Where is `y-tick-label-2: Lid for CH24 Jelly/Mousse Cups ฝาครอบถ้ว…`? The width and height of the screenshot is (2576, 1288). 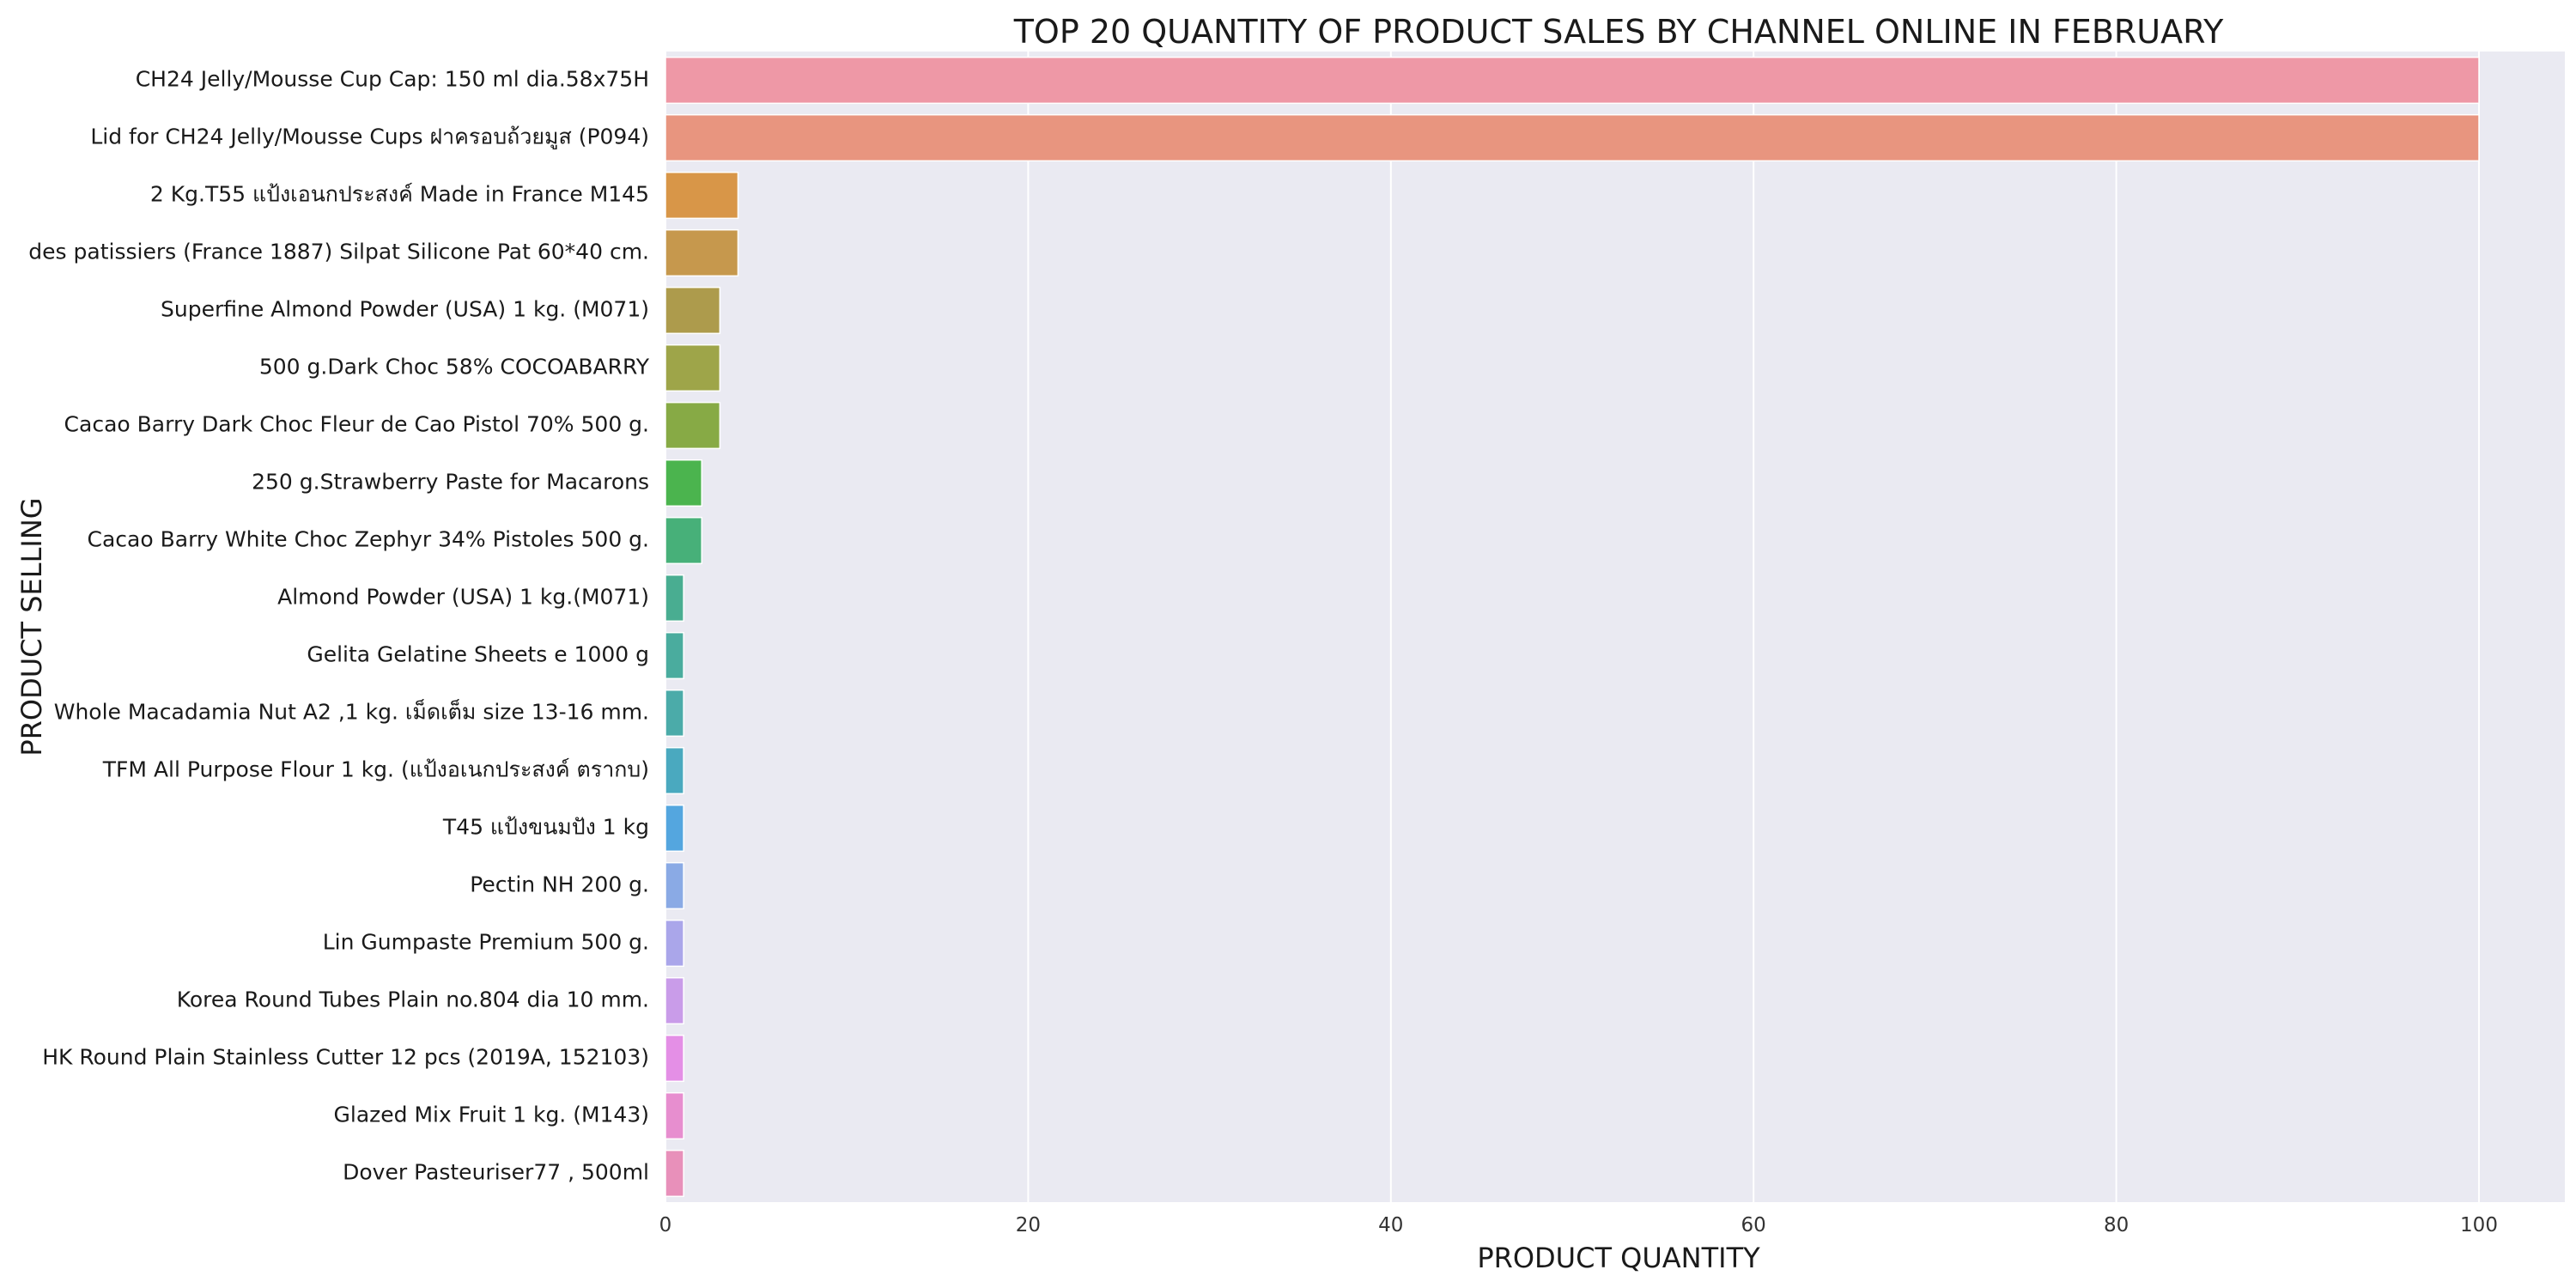 y-tick-label-2: Lid for CH24 Jelly/Mousse Cups ฝาครอบถ้ว… is located at coordinates (369, 137).